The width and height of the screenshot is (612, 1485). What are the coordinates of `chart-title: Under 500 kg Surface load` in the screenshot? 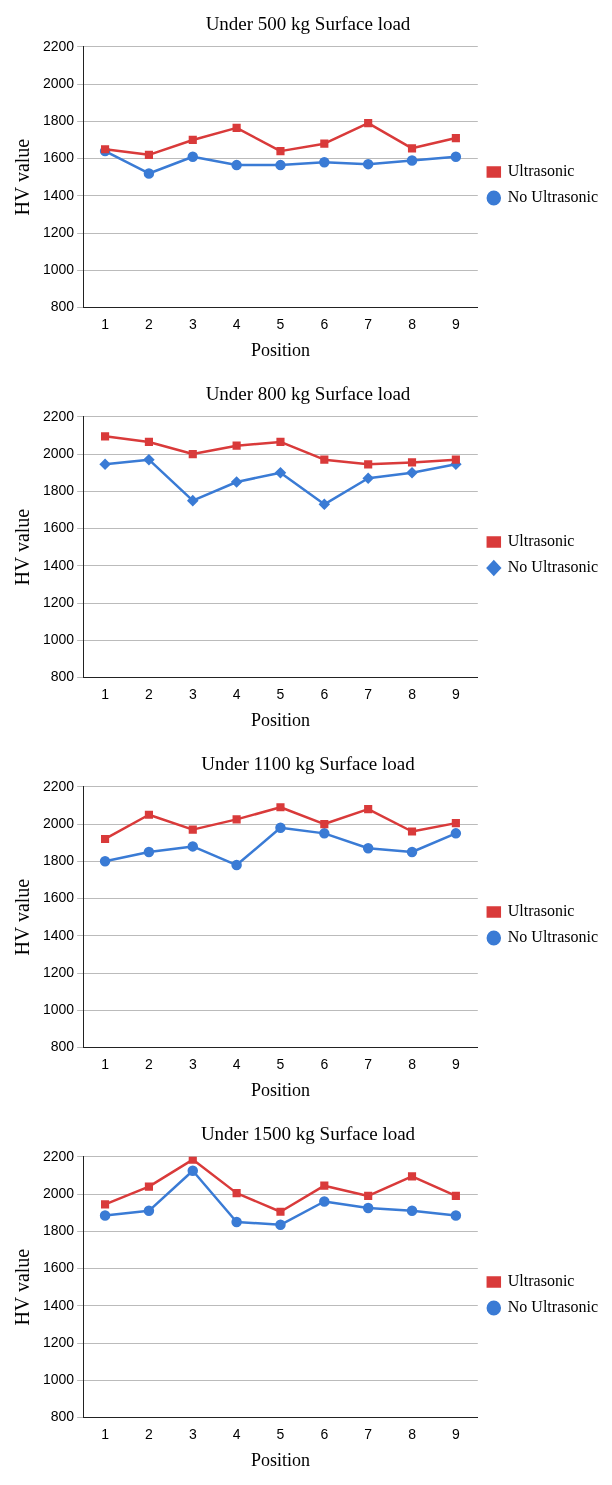 It's located at (308, 24).